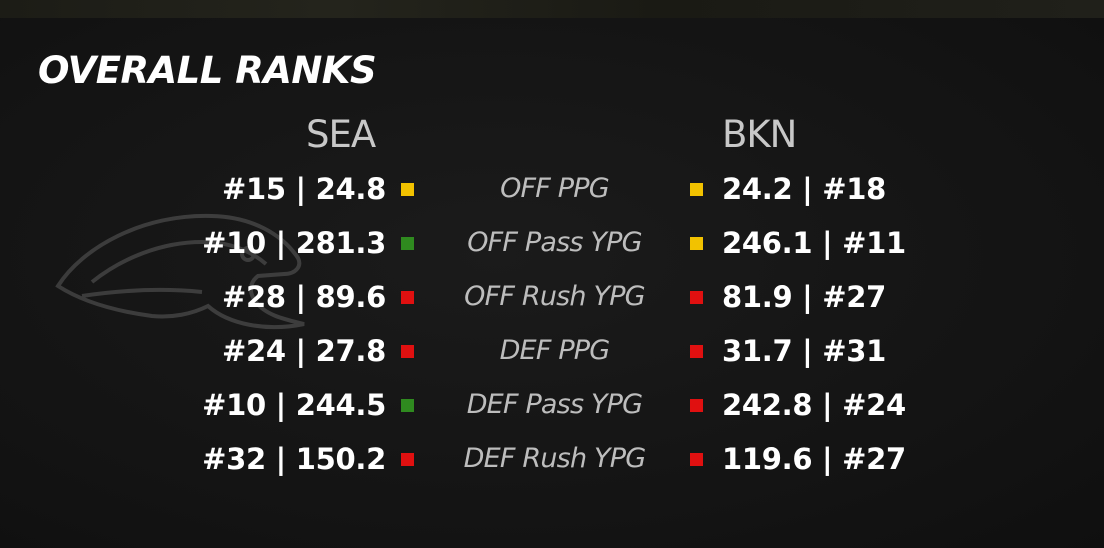 This screenshot has width=1104, height=548. I want to click on stat-label: OFF PPG, so click(555, 188).